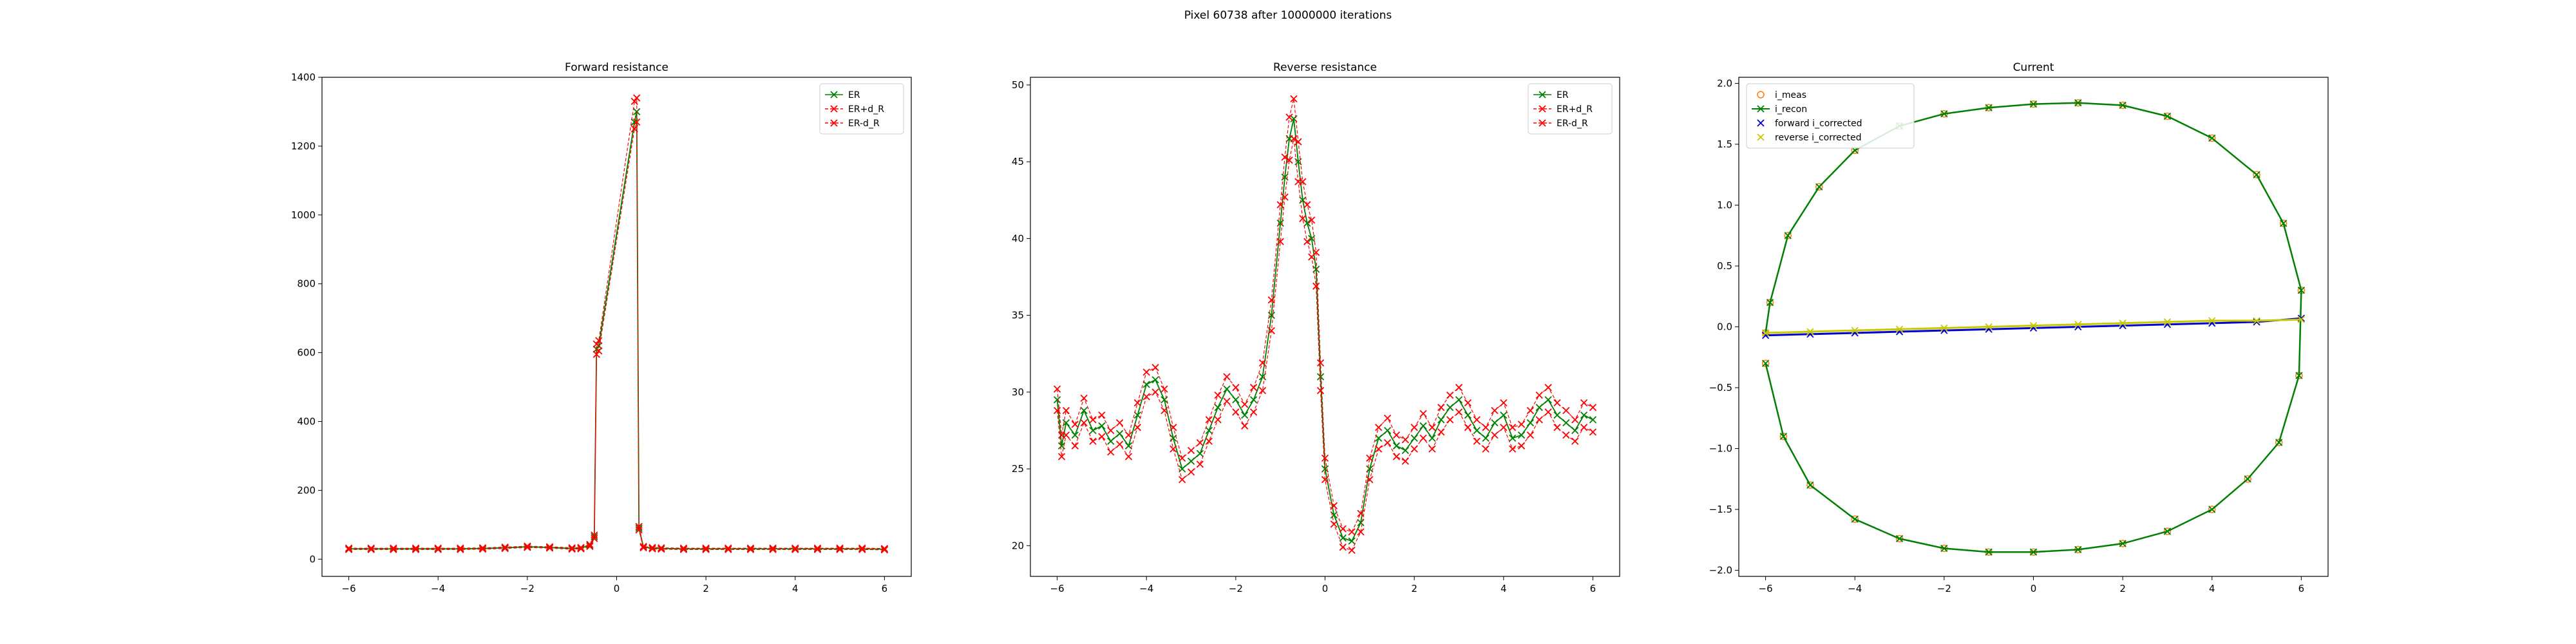 The height and width of the screenshot is (644, 2576). I want to click on y-tick-label: 0.5, so click(1725, 266).